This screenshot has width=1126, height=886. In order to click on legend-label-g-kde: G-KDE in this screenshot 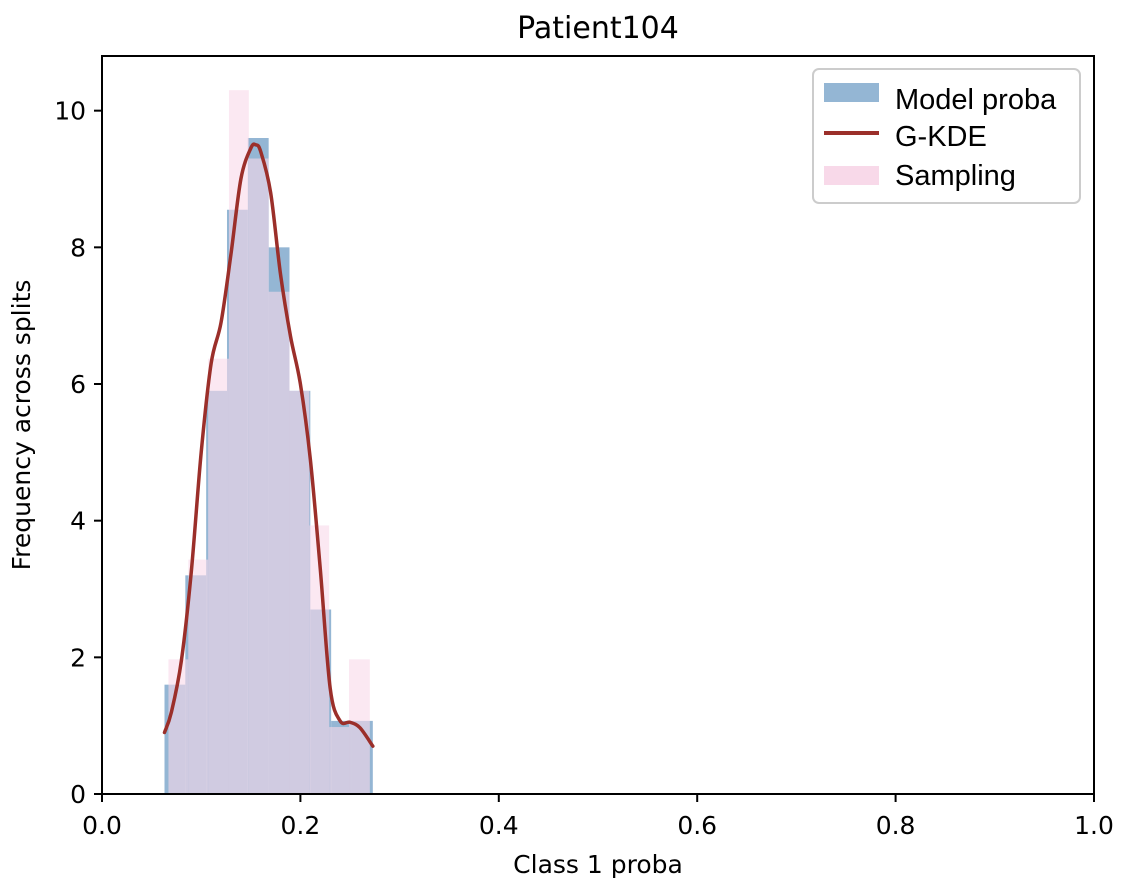, I will do `click(941, 137)`.